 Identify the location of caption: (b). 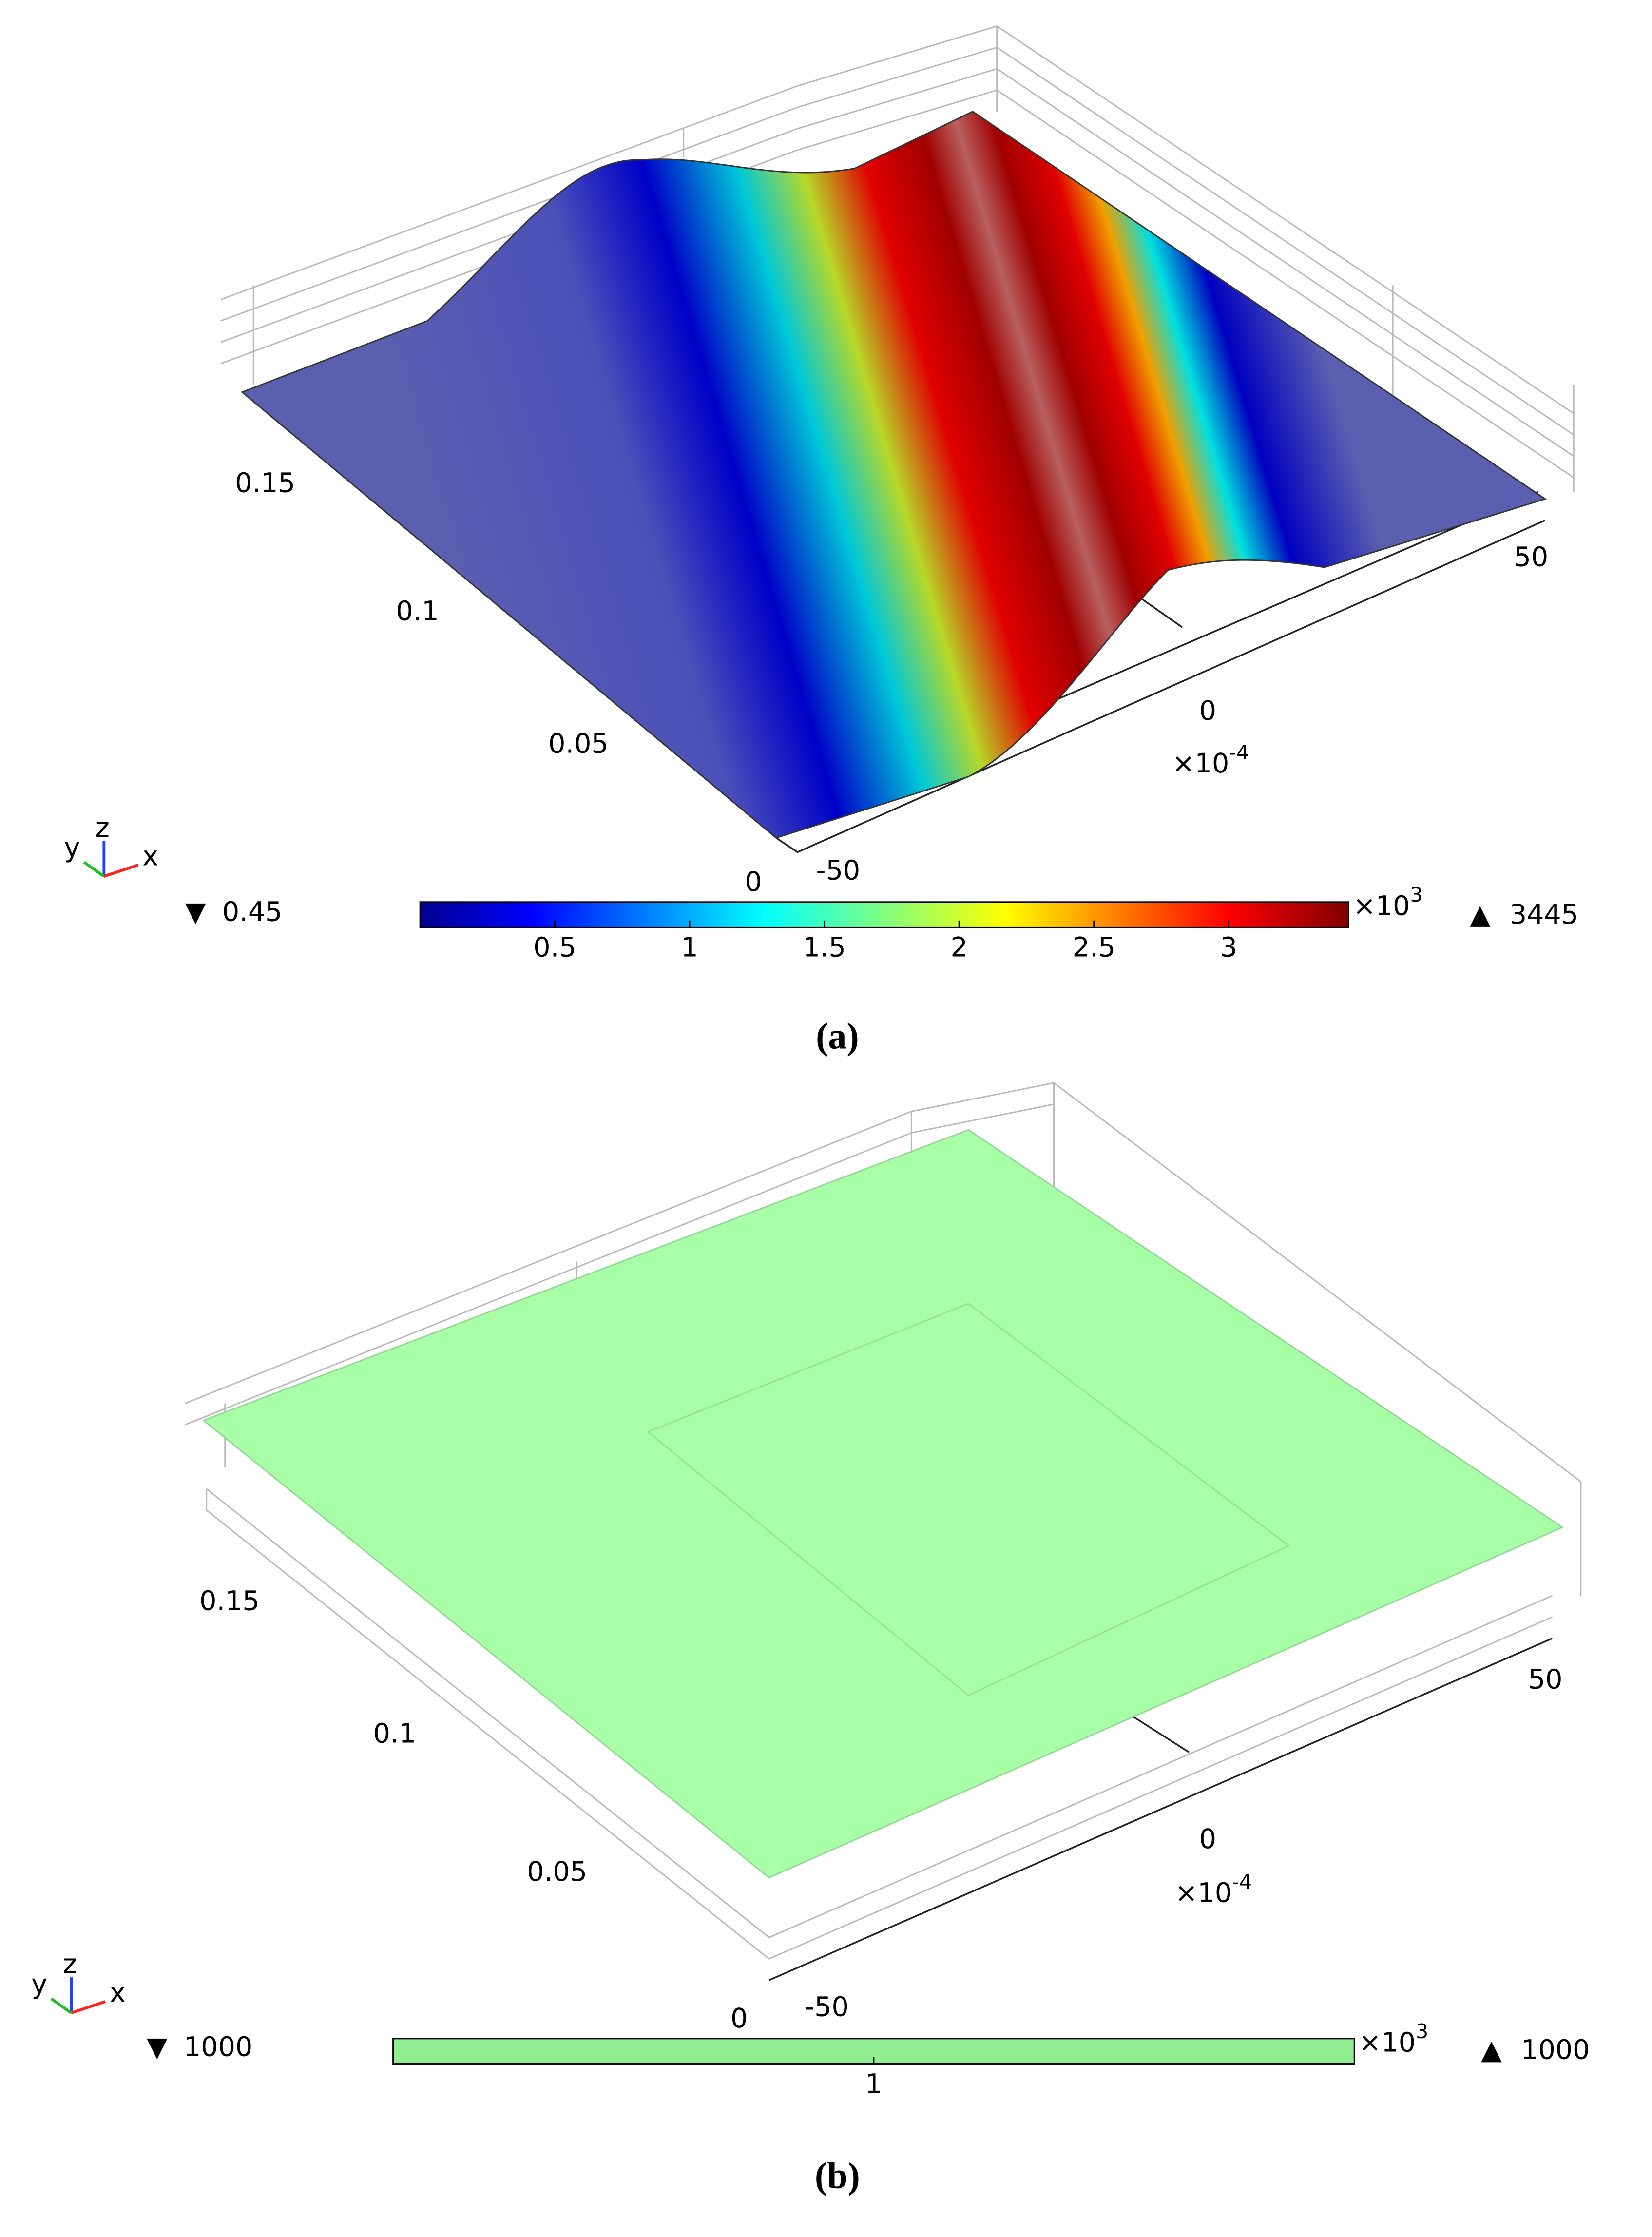
(837, 2176).